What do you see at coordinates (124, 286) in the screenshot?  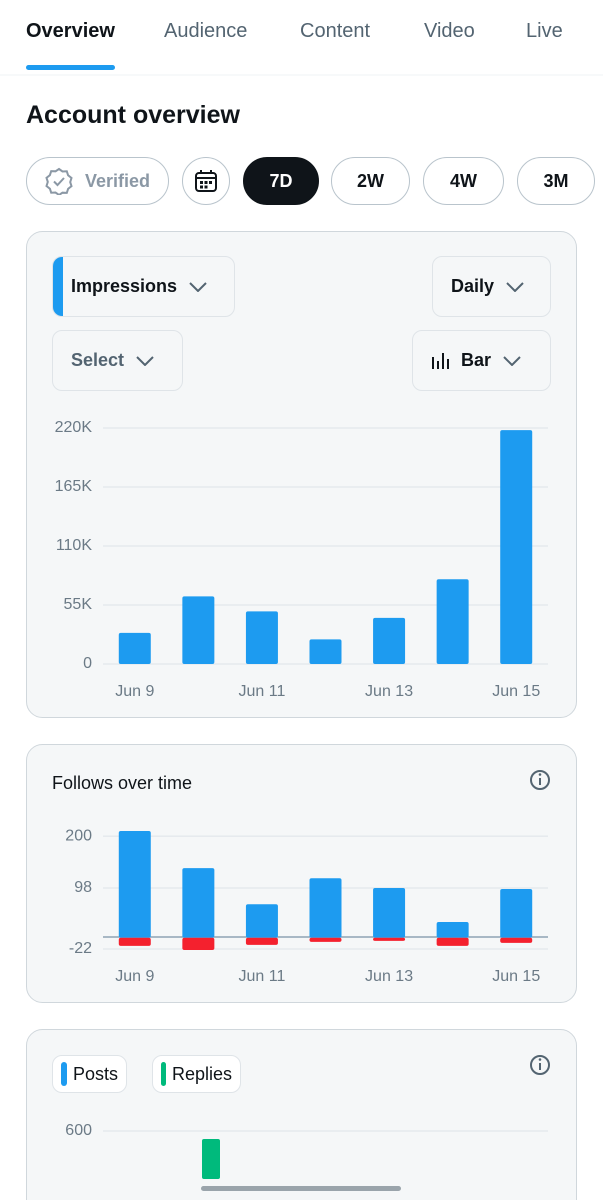 I see `metric-label: Impressions` at bounding box center [124, 286].